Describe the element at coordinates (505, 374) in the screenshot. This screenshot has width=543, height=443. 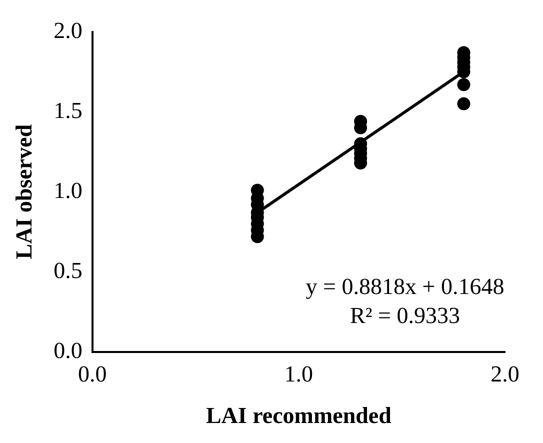
I see `x-tick-label: 2.0` at that location.